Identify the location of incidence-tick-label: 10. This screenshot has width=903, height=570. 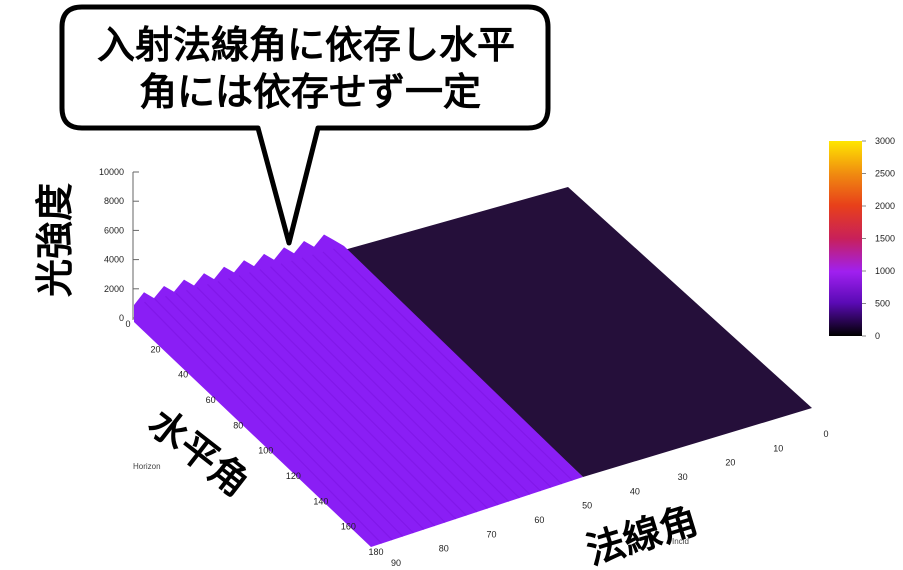
(778, 448).